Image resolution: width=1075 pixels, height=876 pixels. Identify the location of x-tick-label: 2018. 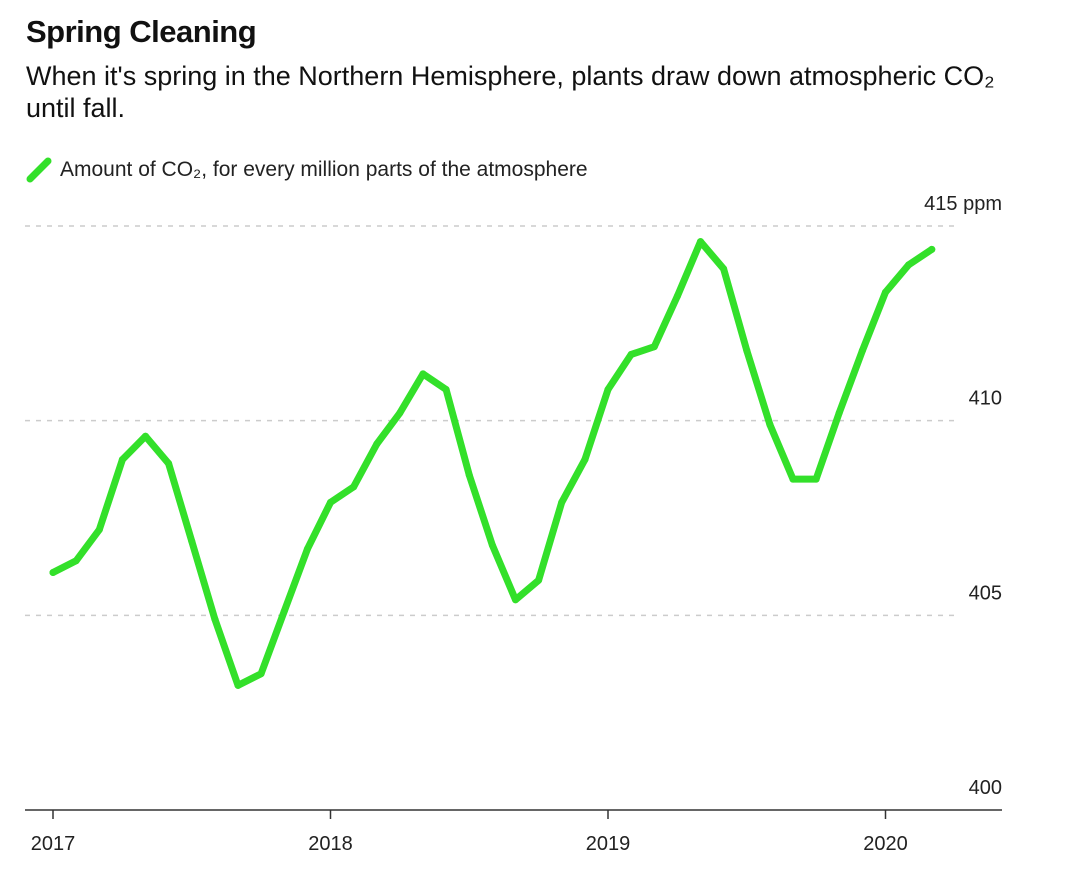
(330, 844).